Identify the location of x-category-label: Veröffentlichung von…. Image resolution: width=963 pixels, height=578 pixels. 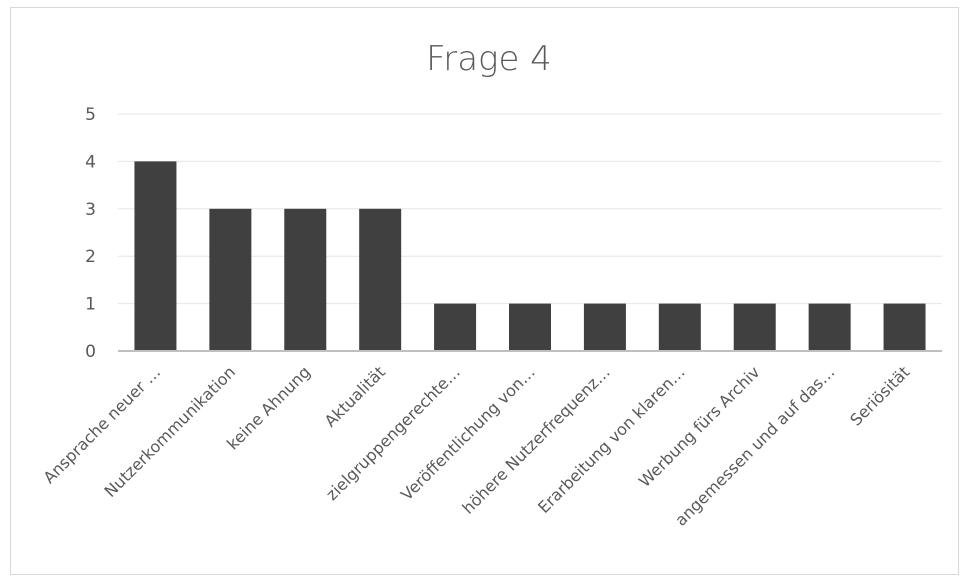
(468, 433).